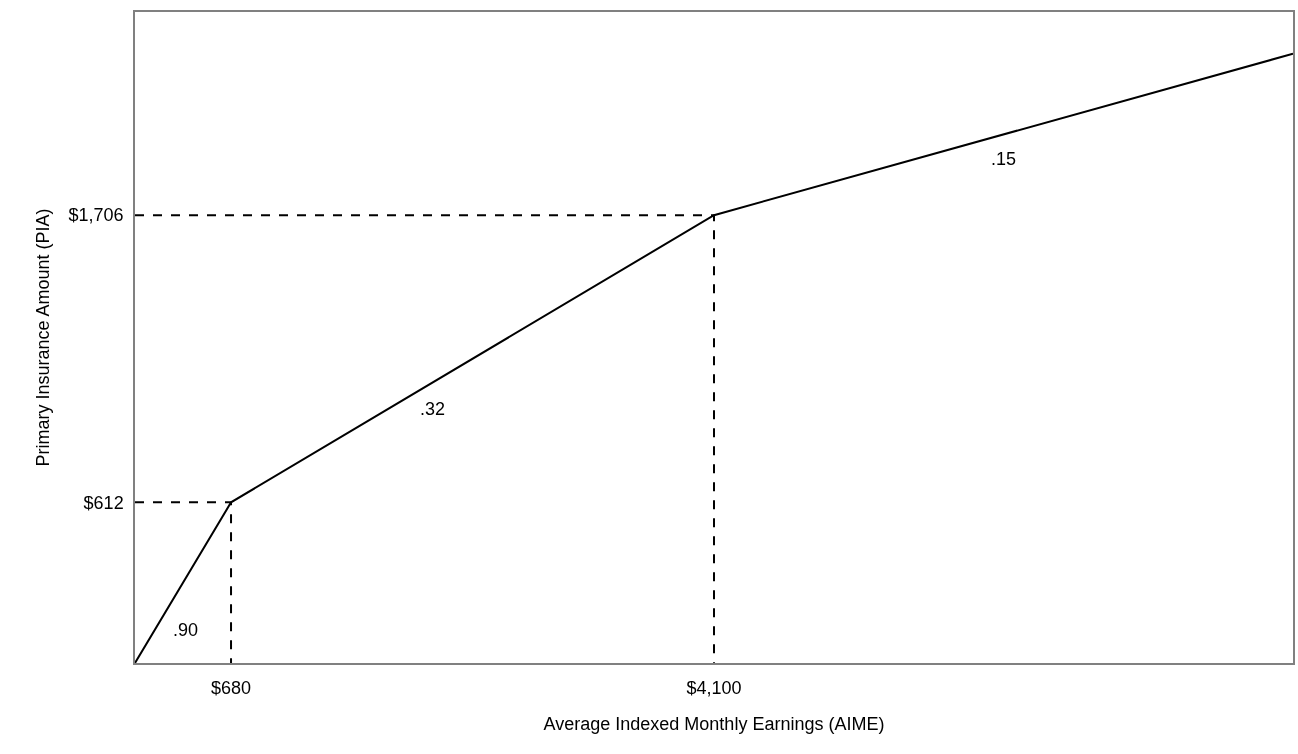 This screenshot has width=1298, height=754. I want to click on annotation: .90, so click(186, 630).